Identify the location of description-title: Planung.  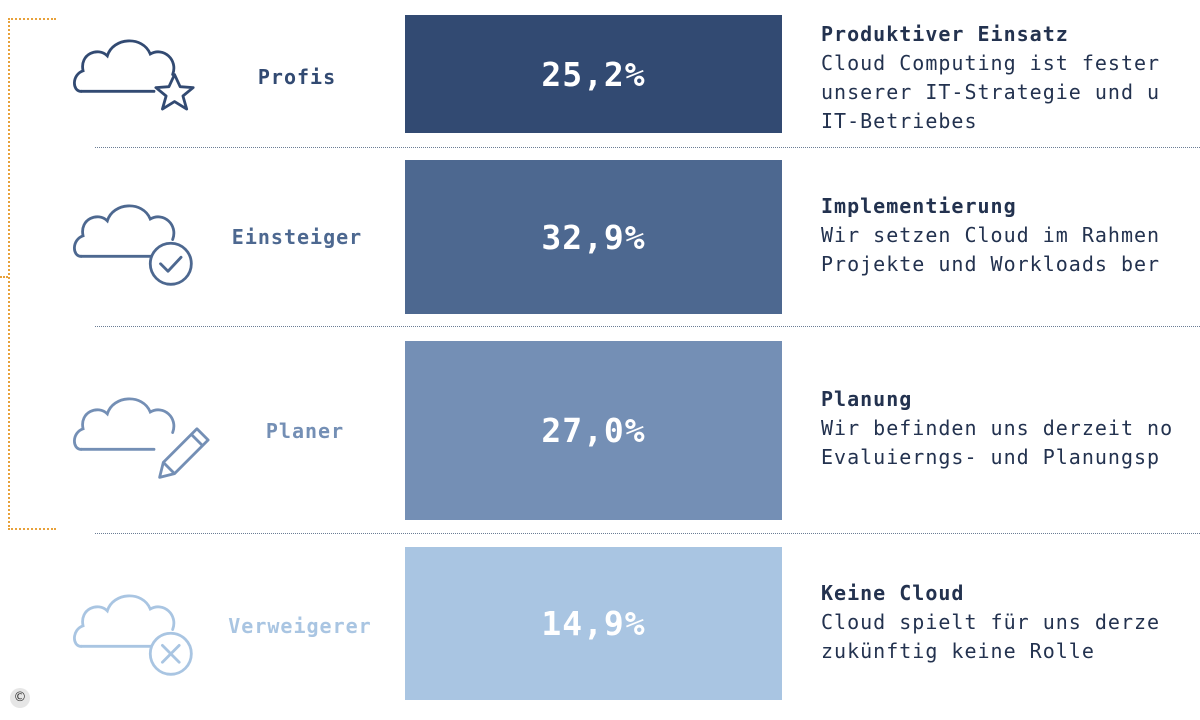
(867, 399).